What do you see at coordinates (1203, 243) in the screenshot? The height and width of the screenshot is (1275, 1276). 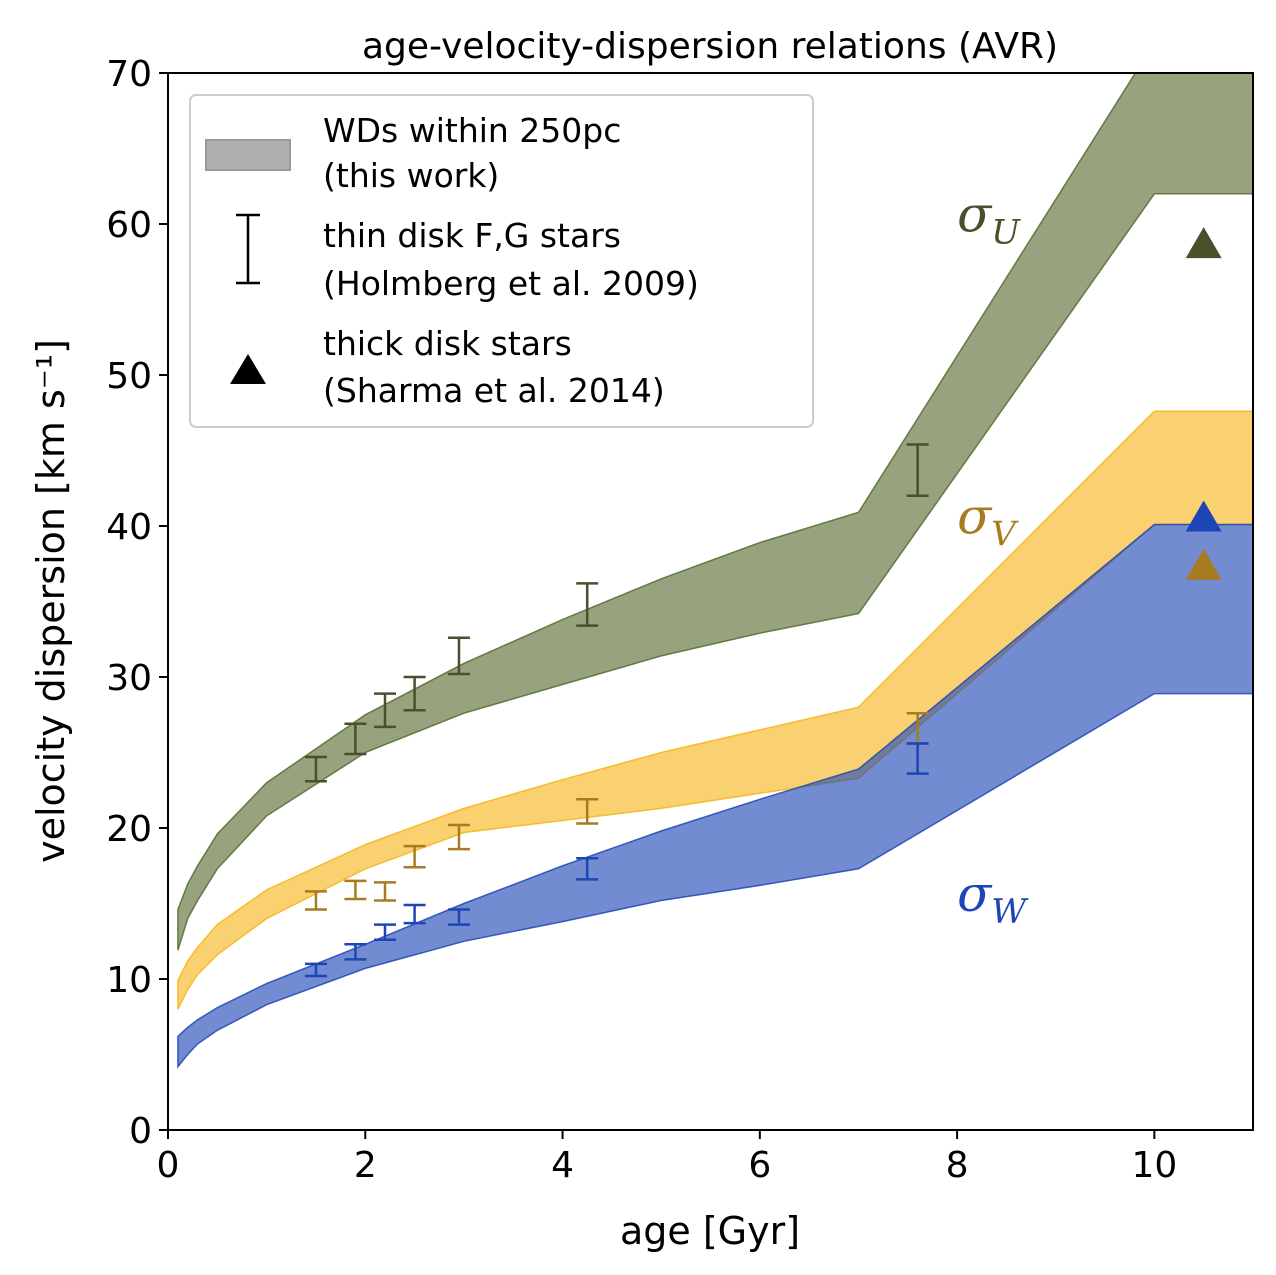 I see `sharma-triangle-u` at bounding box center [1203, 243].